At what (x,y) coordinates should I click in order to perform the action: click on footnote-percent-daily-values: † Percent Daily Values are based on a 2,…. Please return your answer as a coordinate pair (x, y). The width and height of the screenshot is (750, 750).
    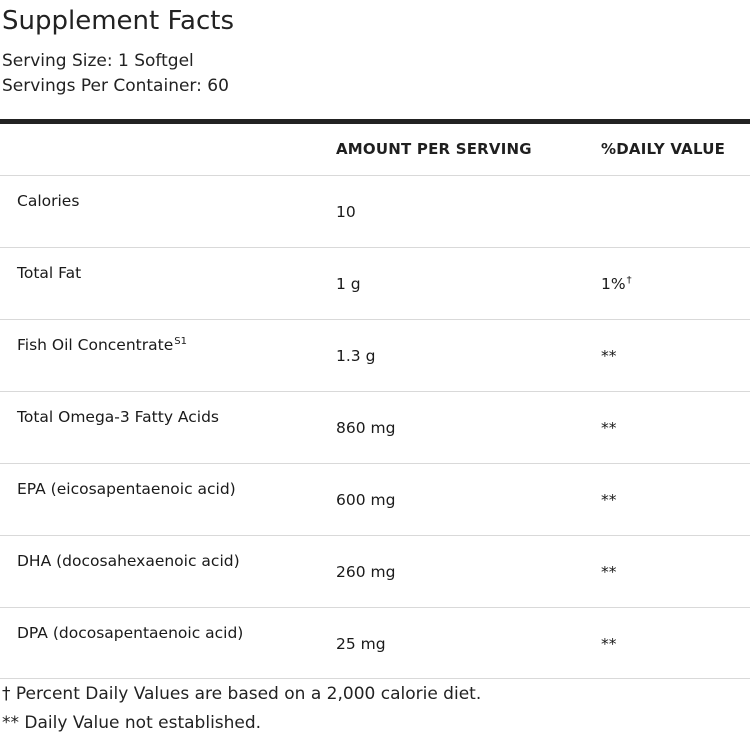
    Looking at the image, I should click on (242, 694).